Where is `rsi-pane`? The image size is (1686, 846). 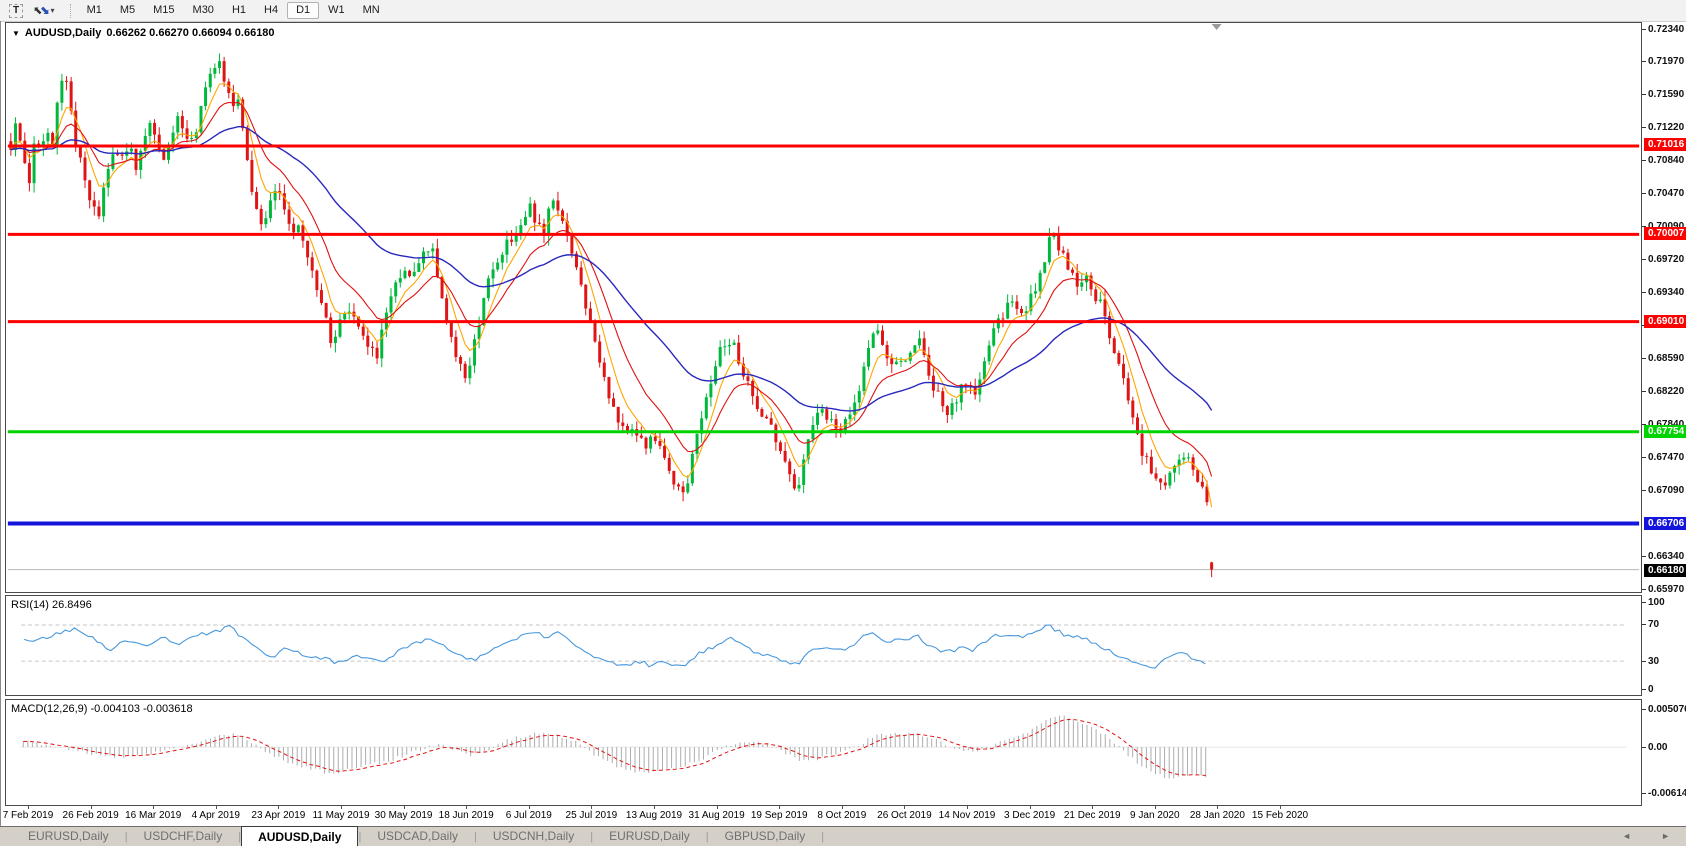 rsi-pane is located at coordinates (823, 645).